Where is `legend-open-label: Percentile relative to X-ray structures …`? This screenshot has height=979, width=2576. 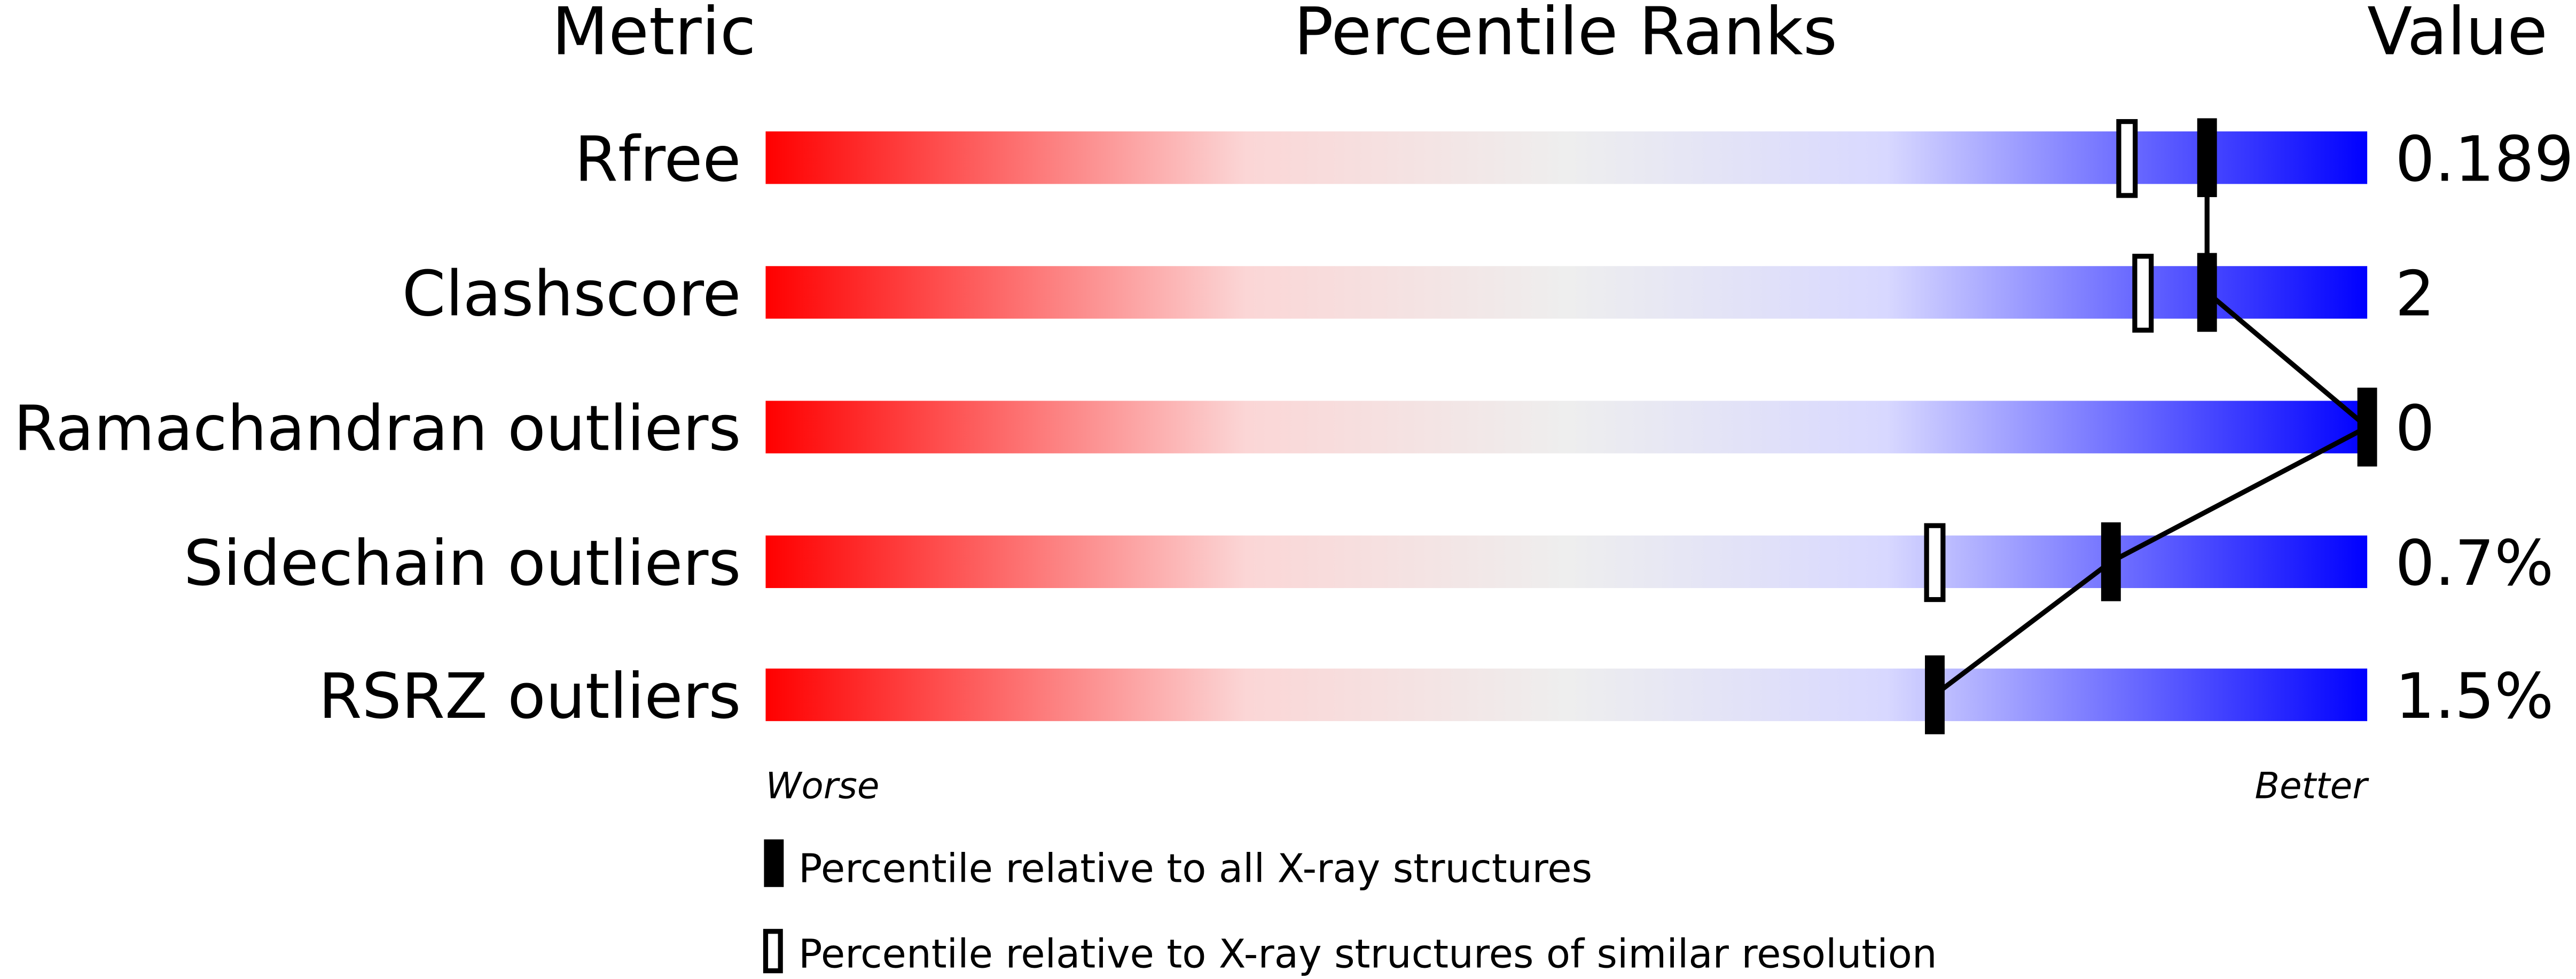 legend-open-label: Percentile relative to X-ray structures … is located at coordinates (1367, 954).